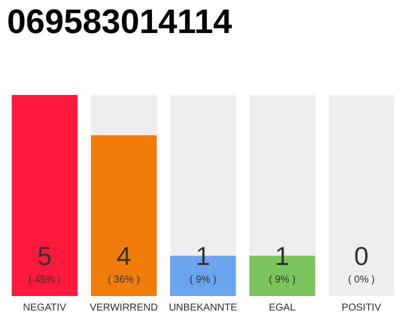 The image size is (410, 320). I want to click on data-label: 4, so click(124, 256).